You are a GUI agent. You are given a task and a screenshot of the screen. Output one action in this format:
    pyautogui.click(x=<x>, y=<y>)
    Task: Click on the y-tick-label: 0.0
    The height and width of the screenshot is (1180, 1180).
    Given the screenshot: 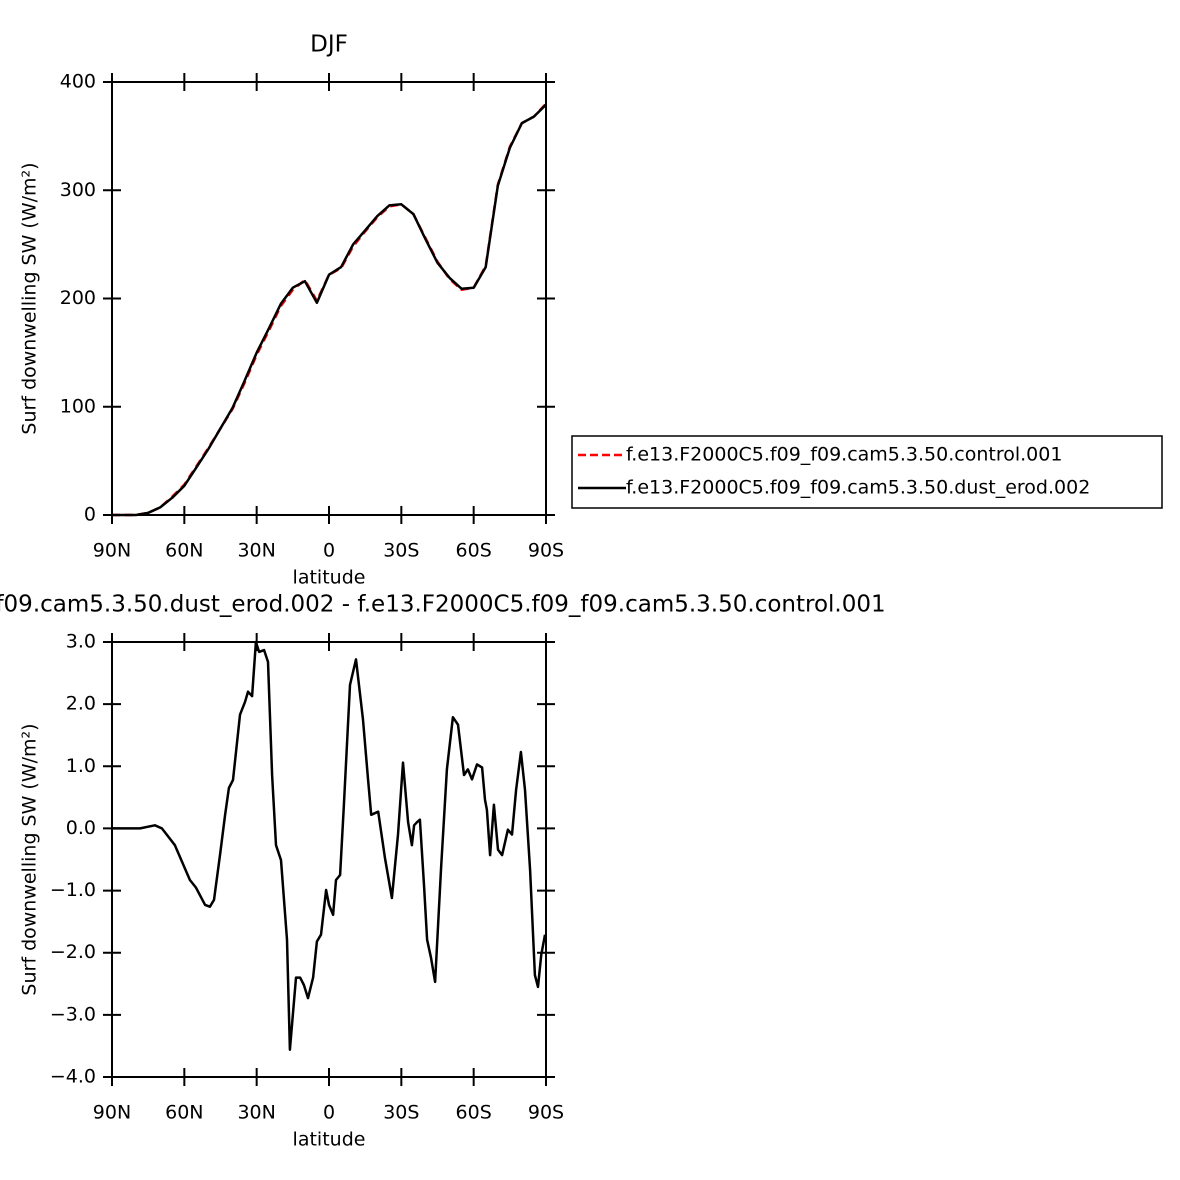 What is the action you would take?
    pyautogui.click(x=81, y=828)
    